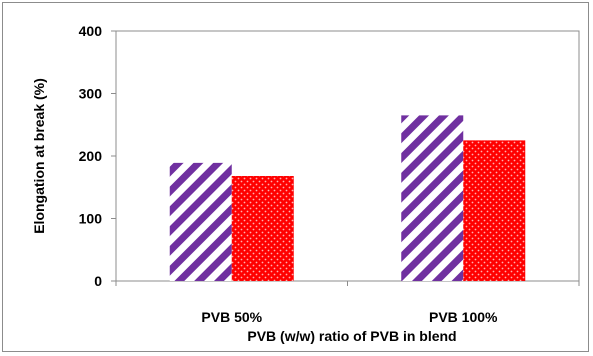 Image resolution: width=593 pixels, height=356 pixels. I want to click on y-tick-label: 100, so click(91, 219).